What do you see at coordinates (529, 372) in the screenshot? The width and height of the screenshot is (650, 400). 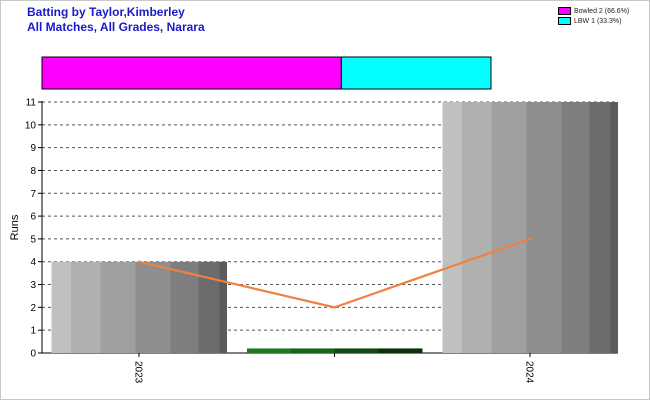 I see `x-tick-label-2024: 2024` at bounding box center [529, 372].